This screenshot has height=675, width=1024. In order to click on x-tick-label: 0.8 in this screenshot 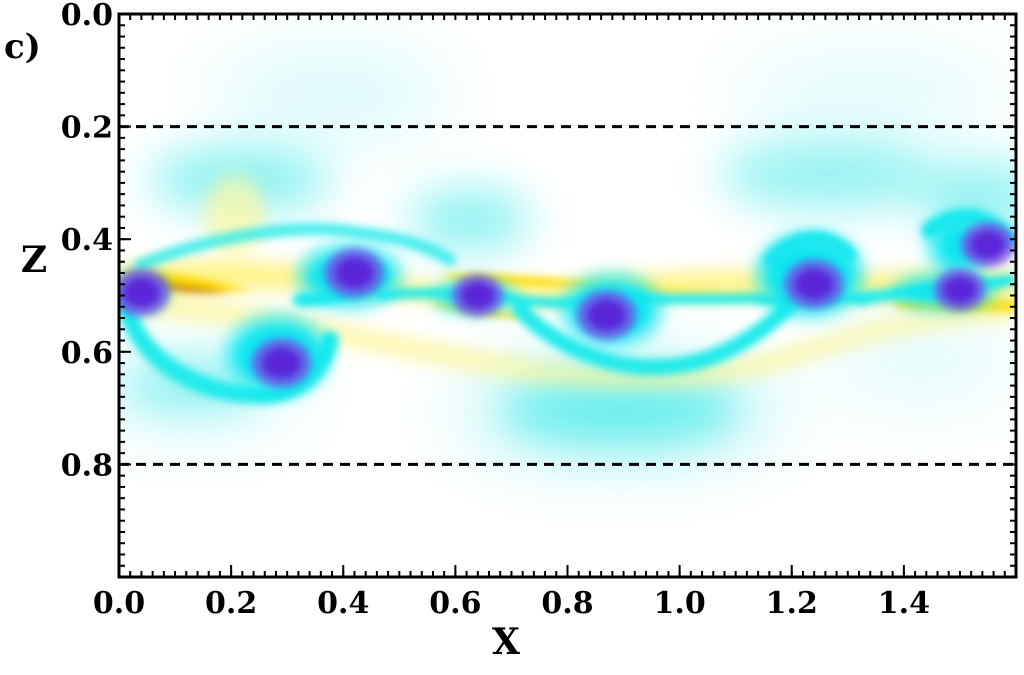, I will do `click(567, 603)`.